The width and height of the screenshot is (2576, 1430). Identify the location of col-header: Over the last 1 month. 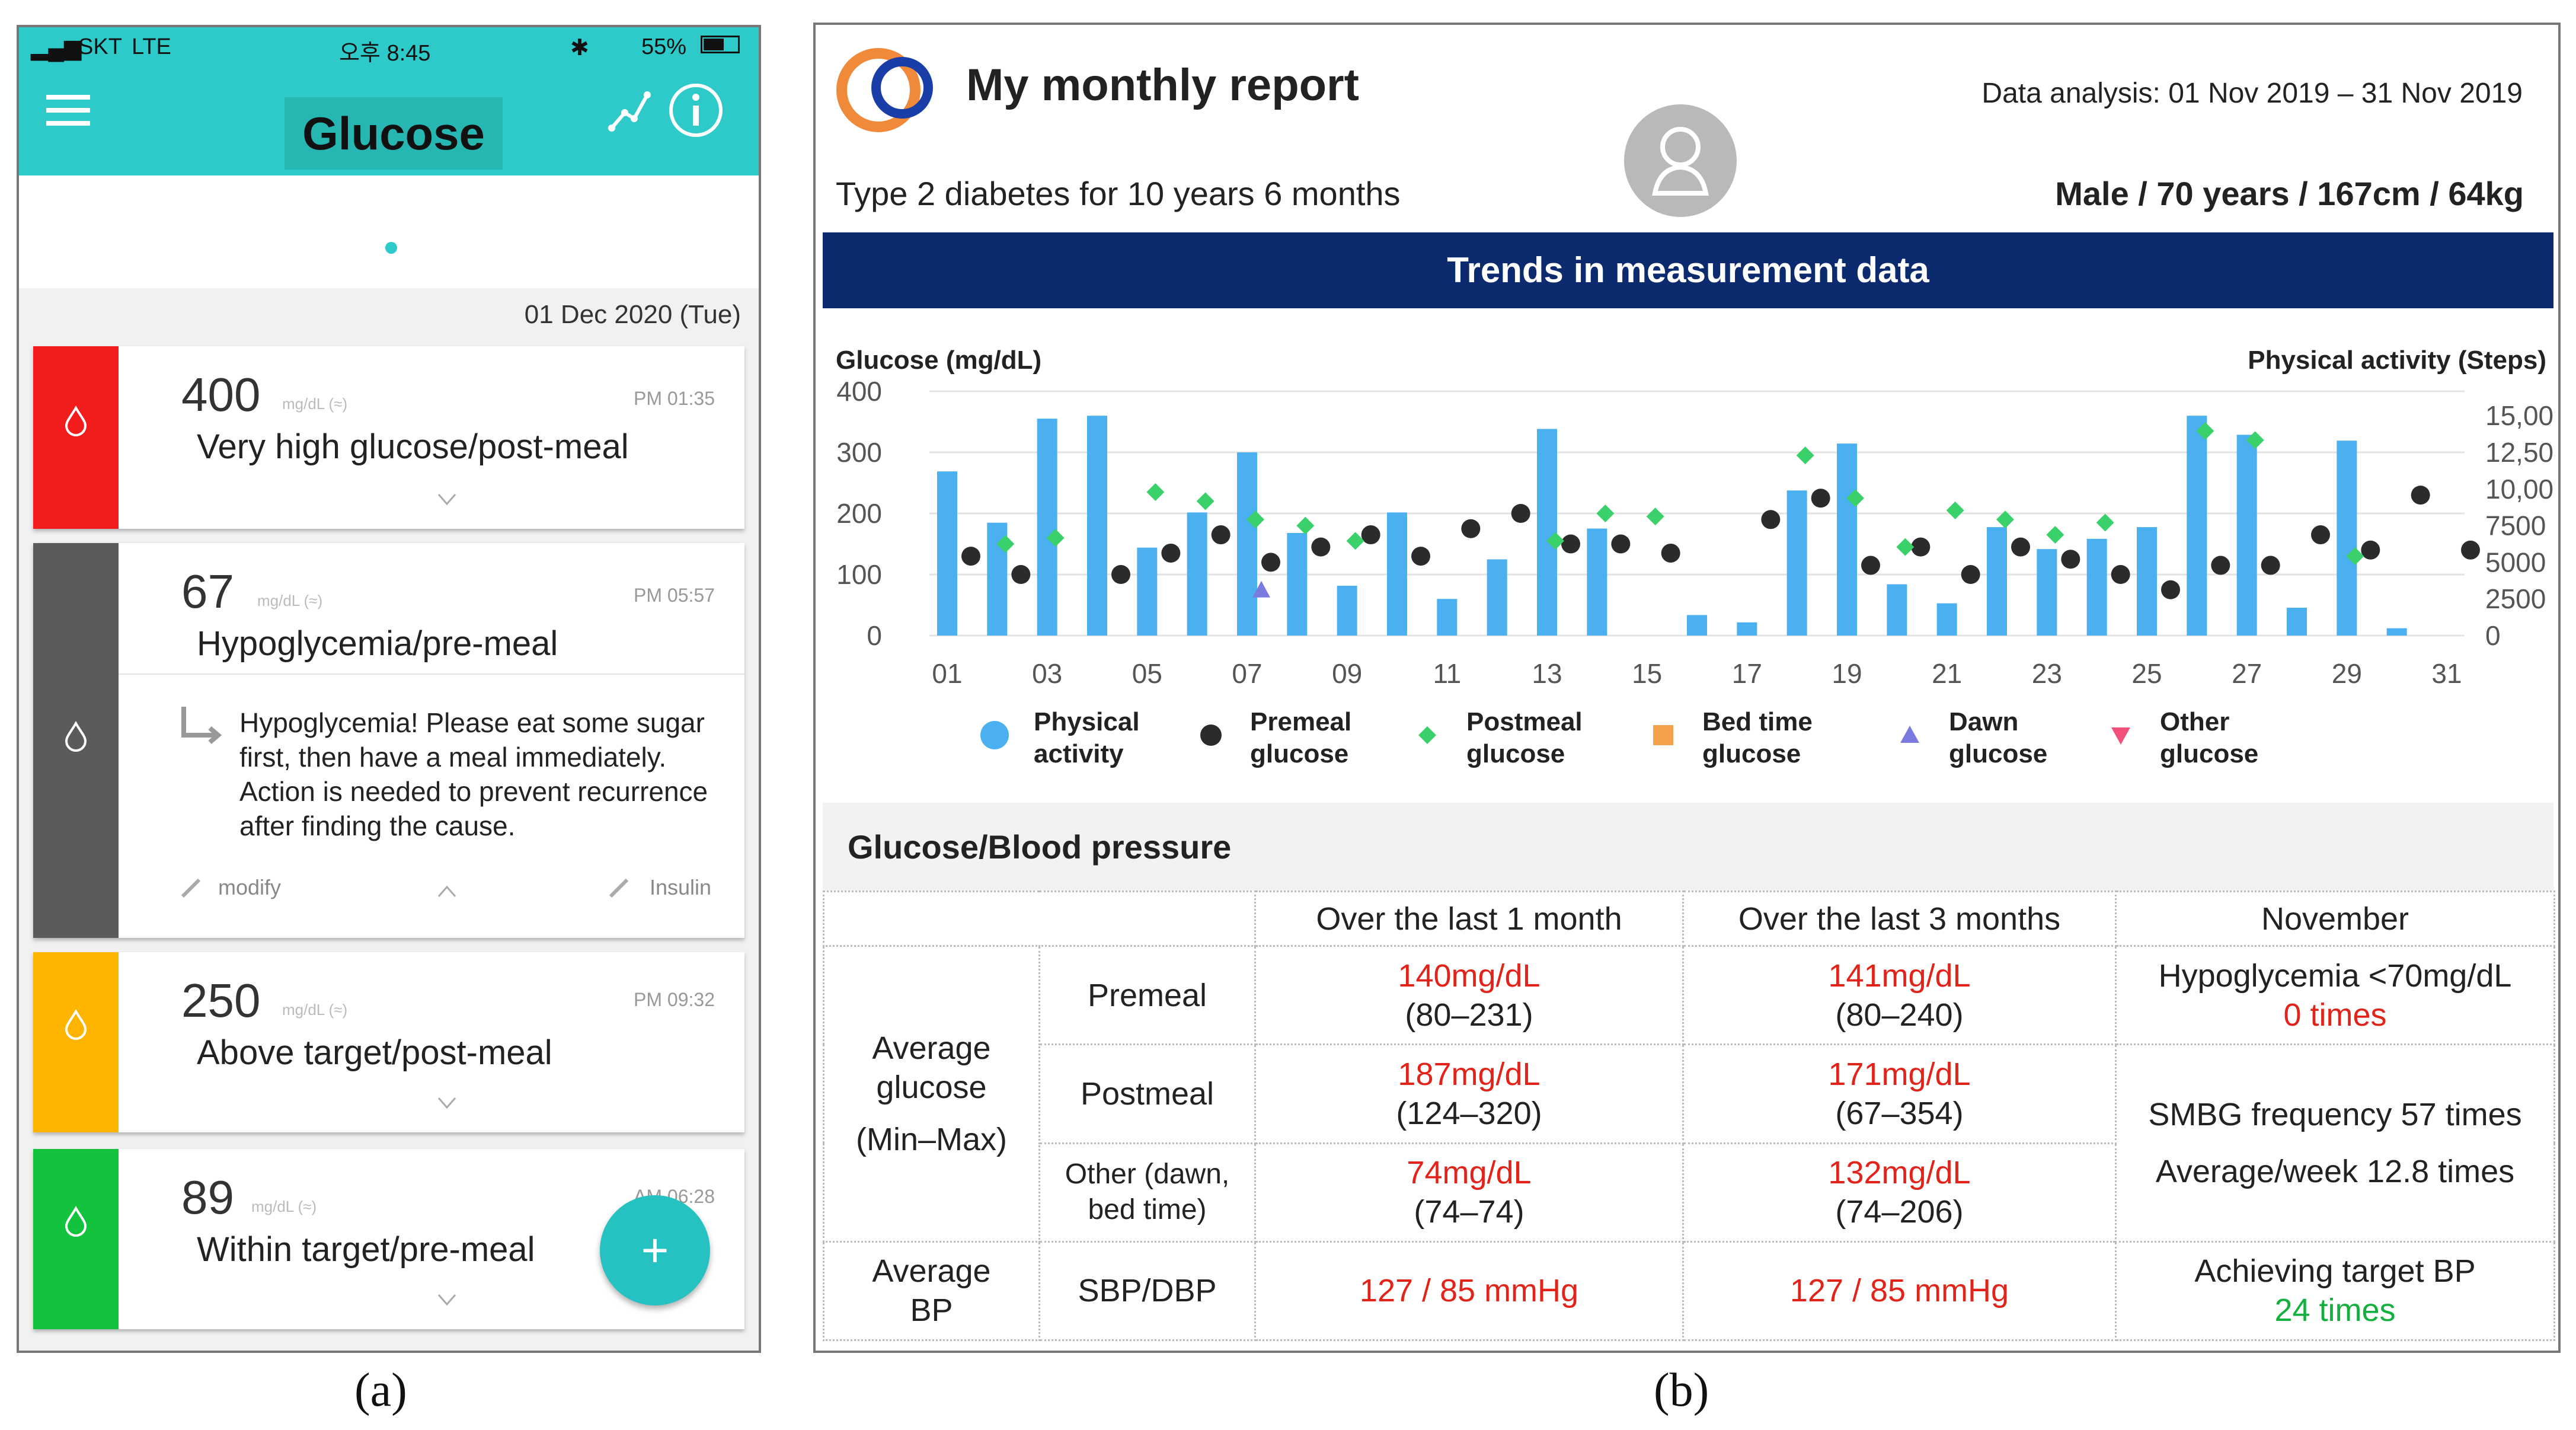
(1469, 919).